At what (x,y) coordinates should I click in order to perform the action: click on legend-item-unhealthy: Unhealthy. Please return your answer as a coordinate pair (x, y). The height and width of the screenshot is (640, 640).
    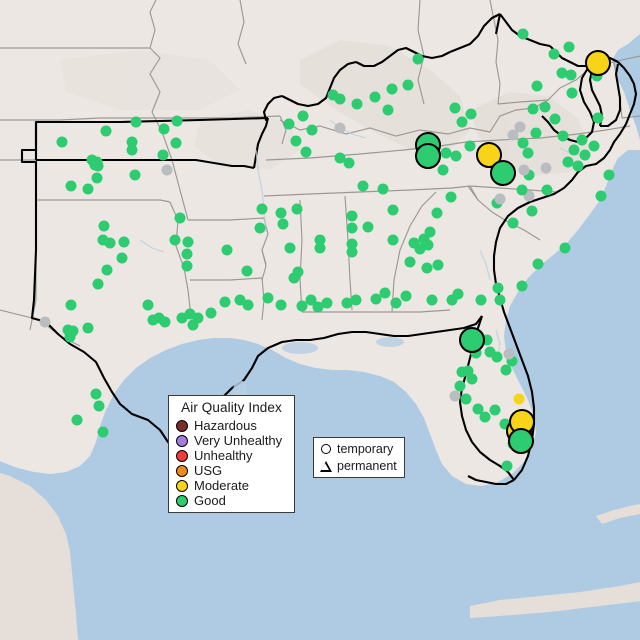
    Looking at the image, I should click on (235, 455).